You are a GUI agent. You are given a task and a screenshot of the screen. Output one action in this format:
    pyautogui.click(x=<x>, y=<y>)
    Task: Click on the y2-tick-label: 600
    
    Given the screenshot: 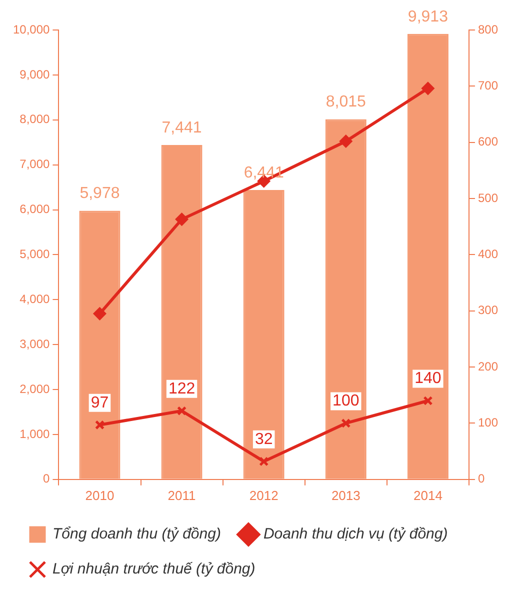 What is the action you would take?
    pyautogui.click(x=488, y=141)
    